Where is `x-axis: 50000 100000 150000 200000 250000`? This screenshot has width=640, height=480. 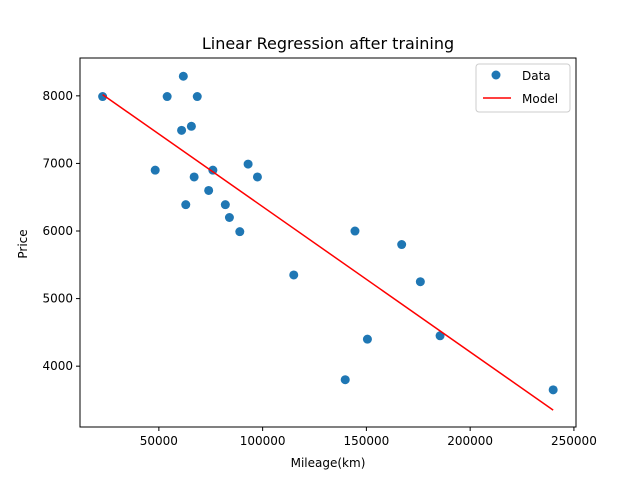 x-axis: 50000 100000 150000 200000 250000 is located at coordinates (368, 437).